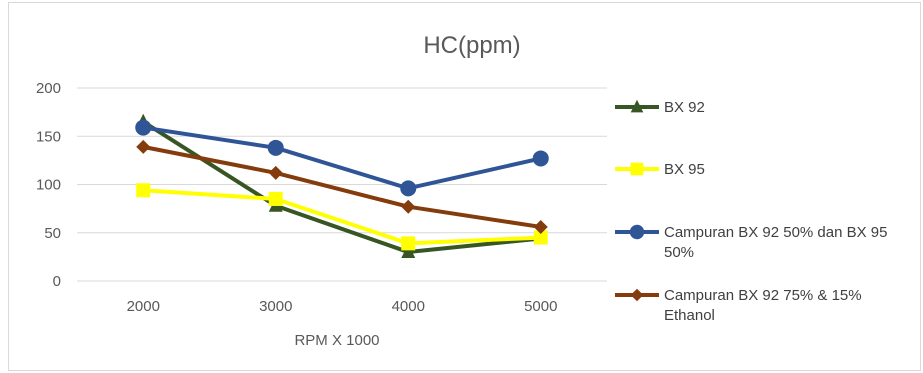 This screenshot has height=373, width=923. What do you see at coordinates (275, 306) in the screenshot?
I see `x-tick-label: 3000` at bounding box center [275, 306].